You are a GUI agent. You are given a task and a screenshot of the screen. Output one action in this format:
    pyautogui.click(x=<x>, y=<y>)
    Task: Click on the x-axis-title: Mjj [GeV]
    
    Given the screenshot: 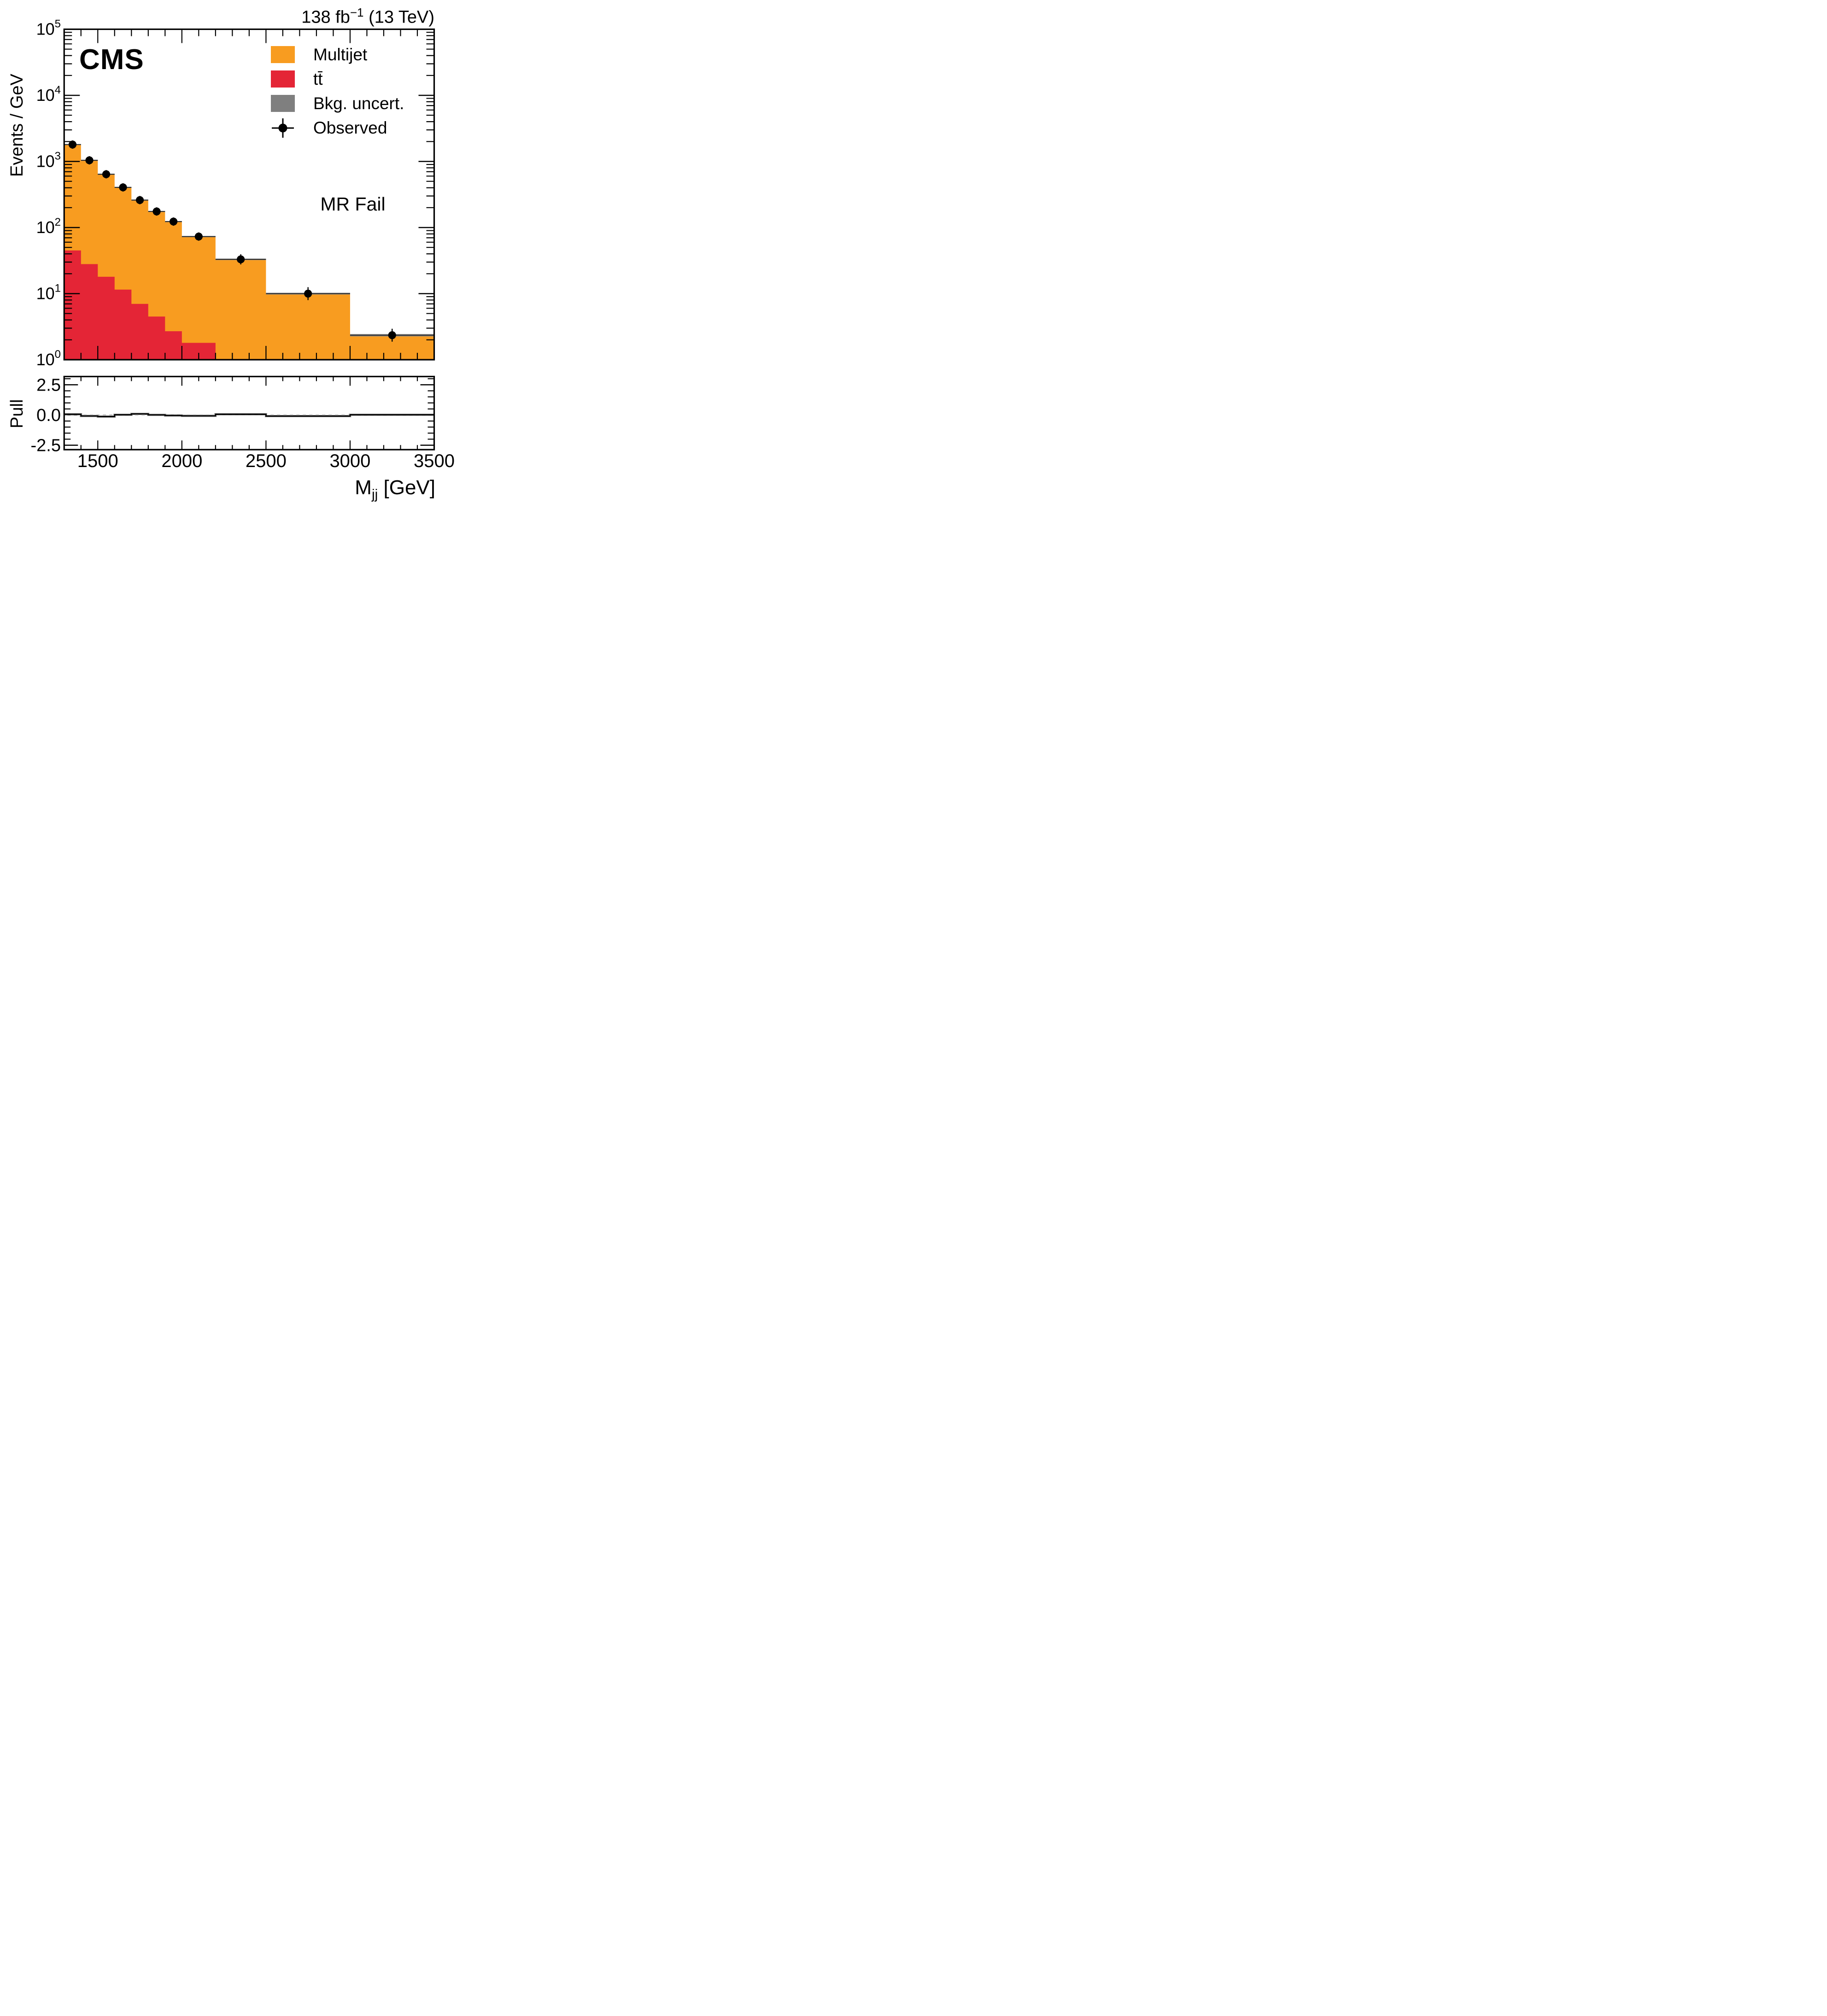 What is the action you would take?
    pyautogui.click(x=395, y=490)
    